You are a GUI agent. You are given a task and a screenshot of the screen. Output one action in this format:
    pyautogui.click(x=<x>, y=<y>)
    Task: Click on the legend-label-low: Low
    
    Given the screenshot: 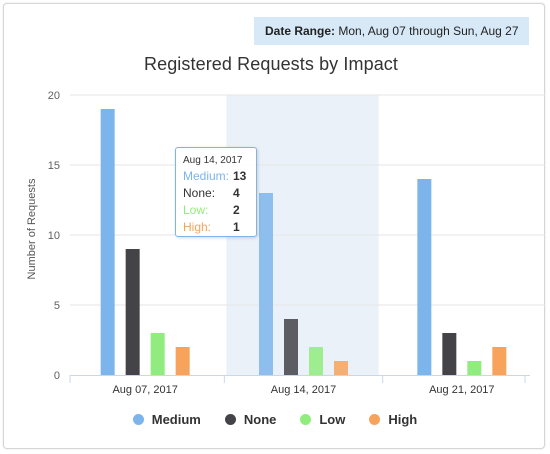 What is the action you would take?
    pyautogui.click(x=332, y=419)
    